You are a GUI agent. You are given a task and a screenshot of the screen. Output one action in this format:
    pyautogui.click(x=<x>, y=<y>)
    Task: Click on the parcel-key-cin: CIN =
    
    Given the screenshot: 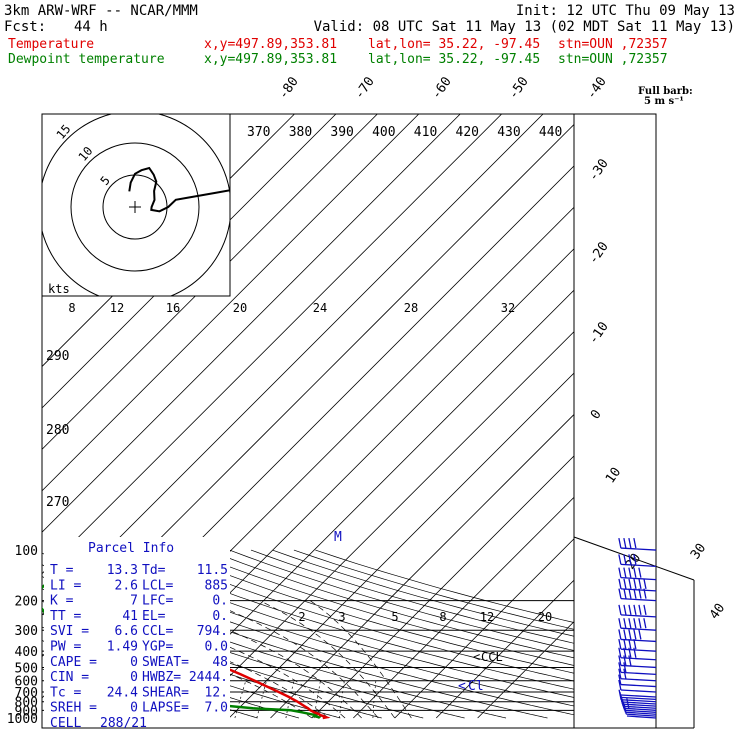 What is the action you would take?
    pyautogui.click(x=69, y=677)
    